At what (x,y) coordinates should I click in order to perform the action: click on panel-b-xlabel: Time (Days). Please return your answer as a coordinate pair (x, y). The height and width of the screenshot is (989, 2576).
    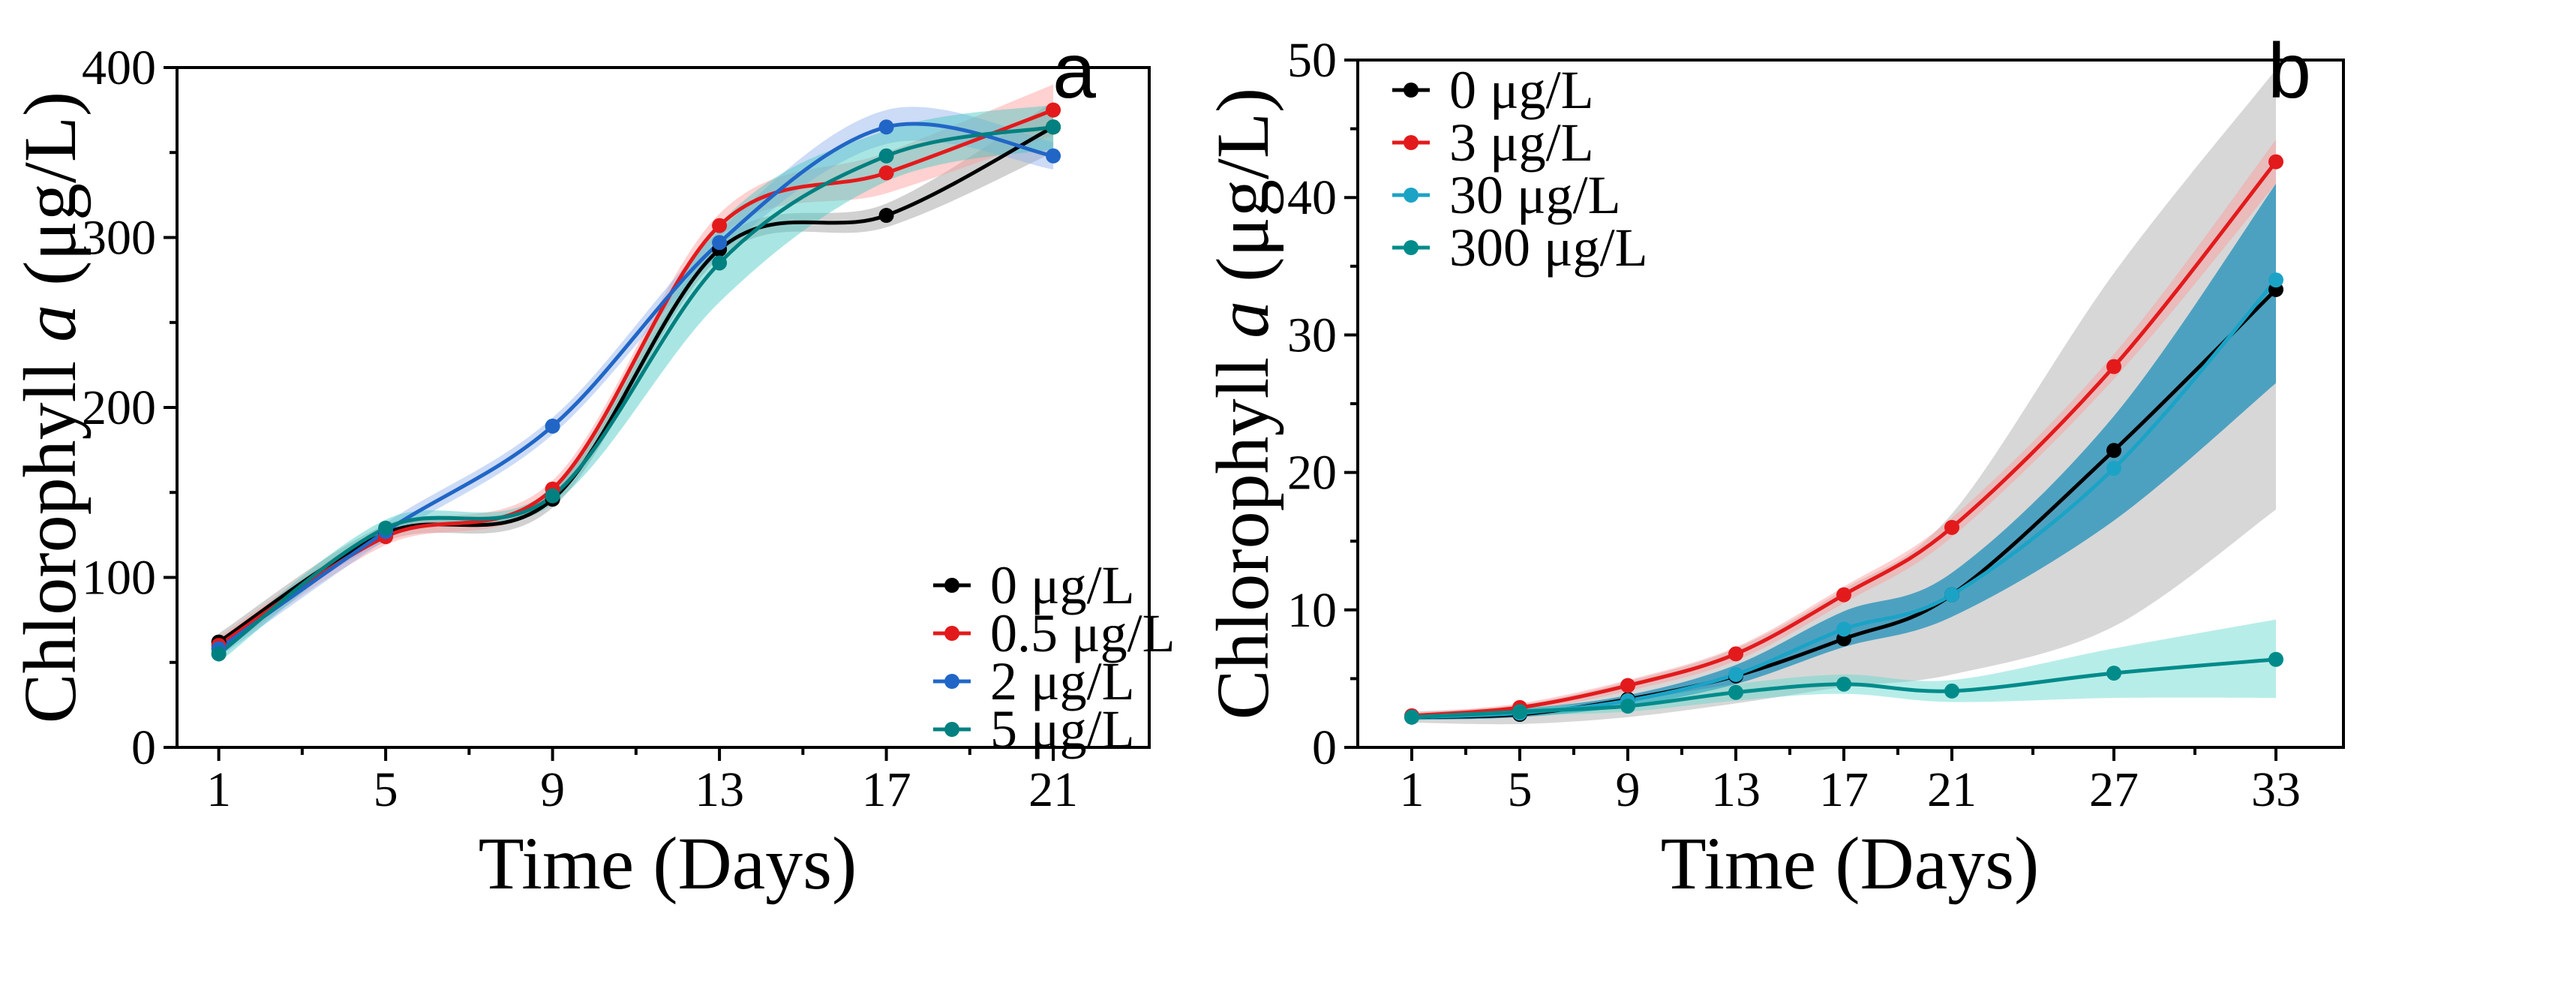
    Looking at the image, I should click on (1850, 864).